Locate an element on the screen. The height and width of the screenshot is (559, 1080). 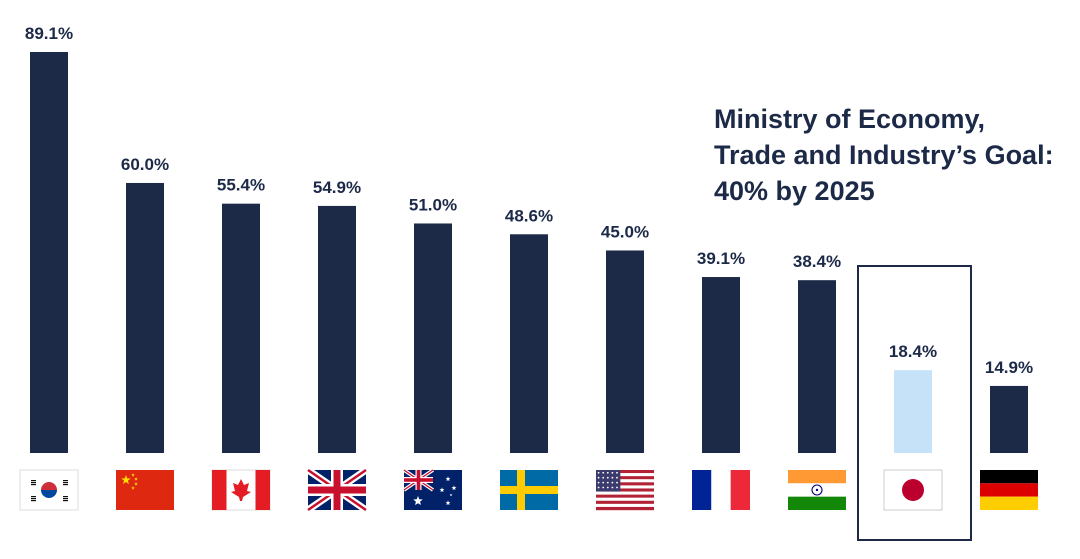
goal-line-2: Trade and Industry’s Goal: is located at coordinates (884, 155).